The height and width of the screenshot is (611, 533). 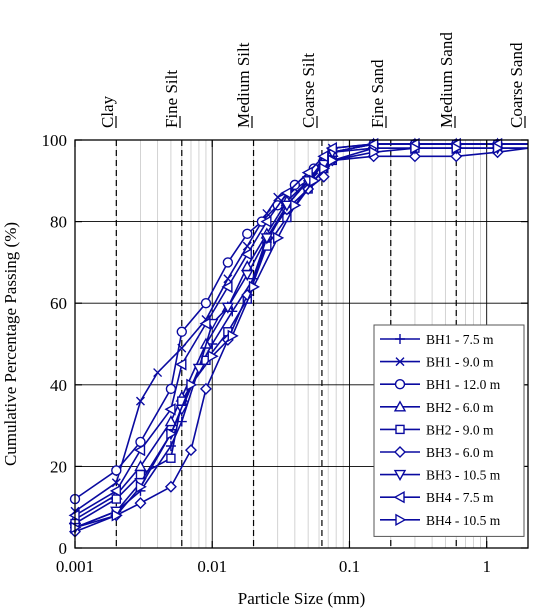 What do you see at coordinates (460, 497) in the screenshot?
I see `legend-label: BH4 - 7.5 m` at bounding box center [460, 497].